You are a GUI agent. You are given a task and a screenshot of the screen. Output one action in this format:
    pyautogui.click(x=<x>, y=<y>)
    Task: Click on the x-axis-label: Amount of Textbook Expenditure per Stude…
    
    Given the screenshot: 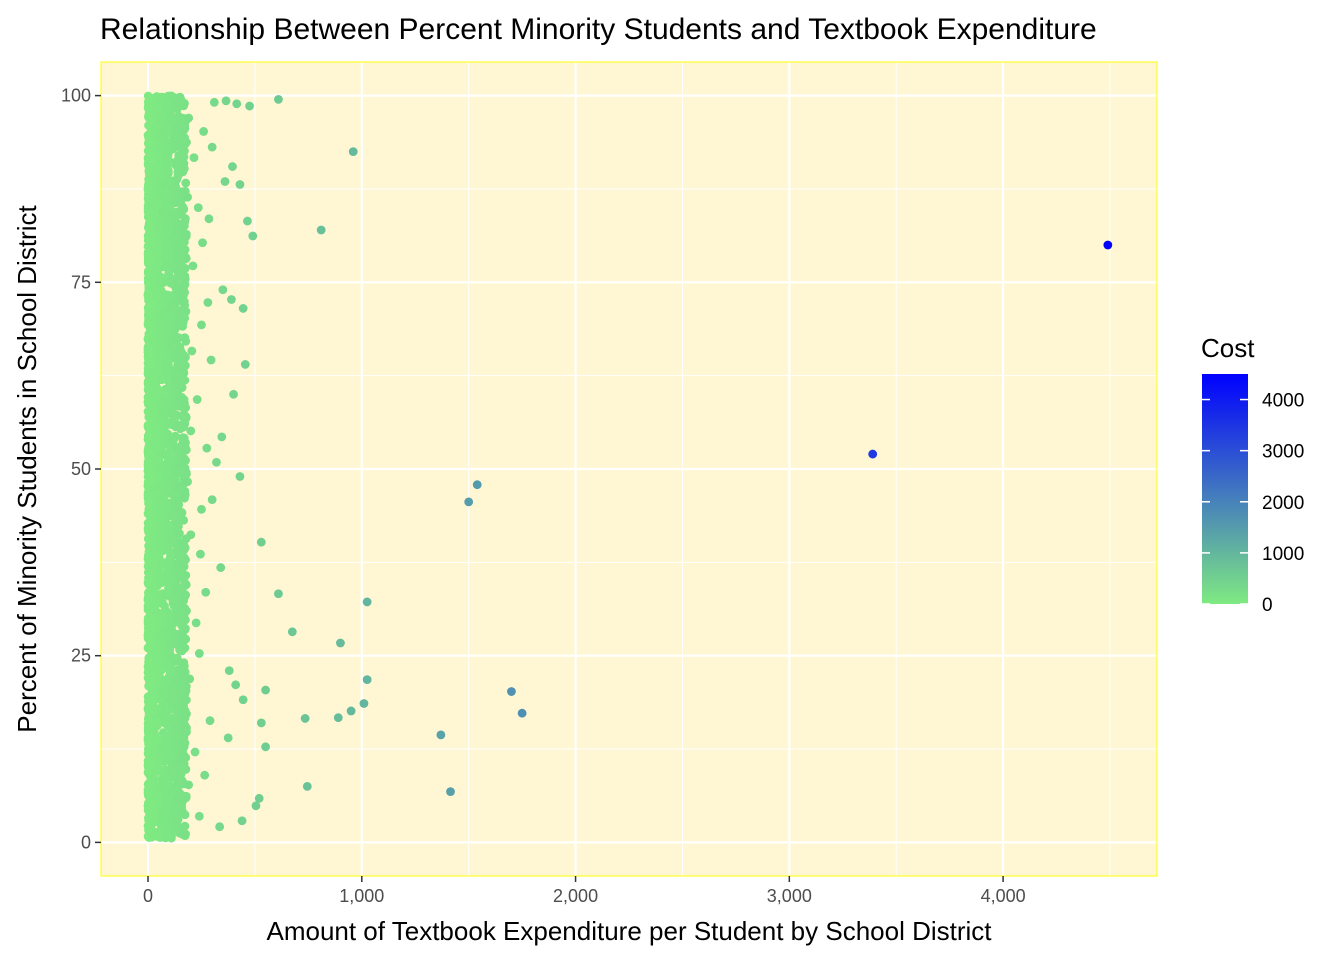 What is the action you would take?
    pyautogui.click(x=629, y=931)
    